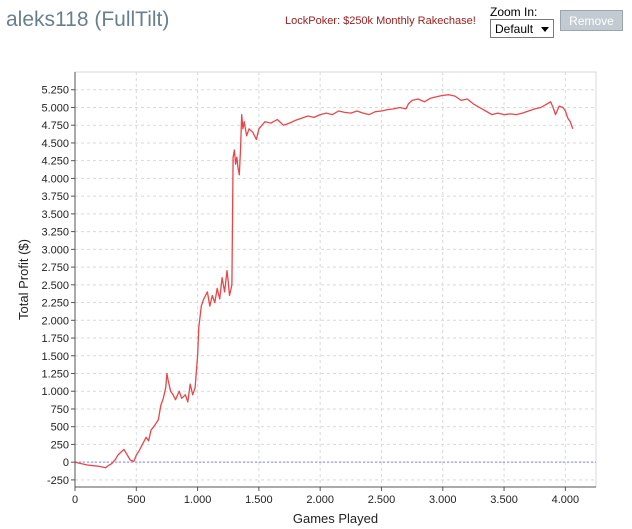 This screenshot has height=529, width=632. Describe the element at coordinates (198, 500) in the screenshot. I see `x-tick-label: 1.000` at that location.